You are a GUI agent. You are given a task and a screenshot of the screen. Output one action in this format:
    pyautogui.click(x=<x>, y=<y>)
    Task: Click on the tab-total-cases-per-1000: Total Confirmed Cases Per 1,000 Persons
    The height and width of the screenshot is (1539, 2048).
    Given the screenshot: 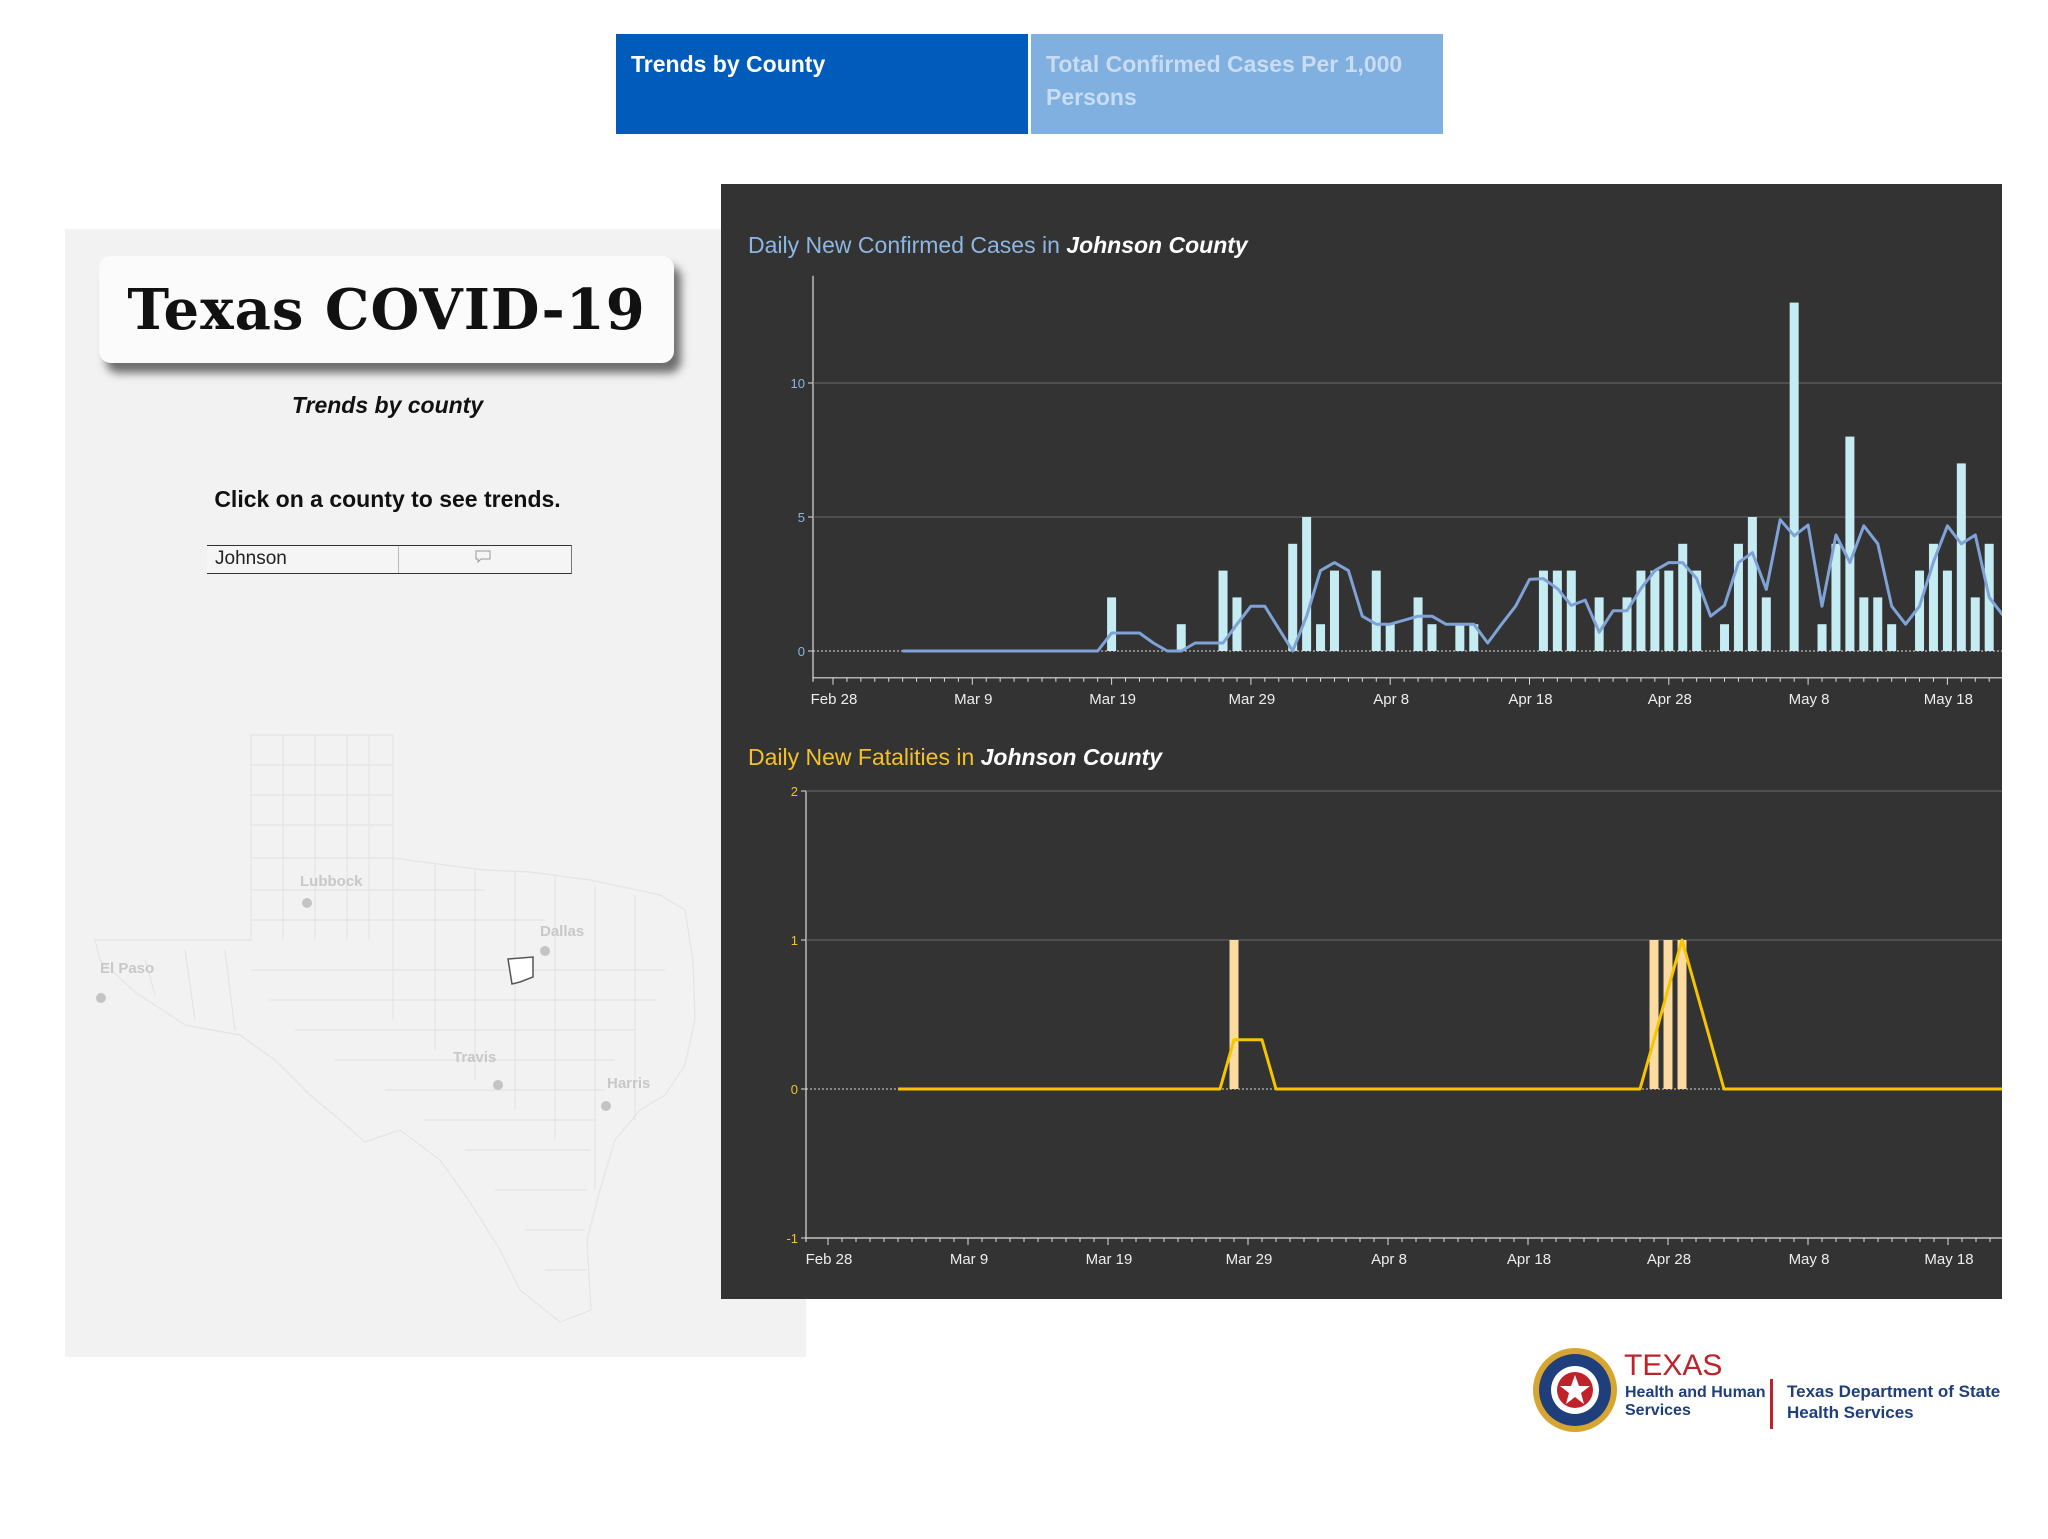 What is the action you would take?
    pyautogui.click(x=1237, y=84)
    